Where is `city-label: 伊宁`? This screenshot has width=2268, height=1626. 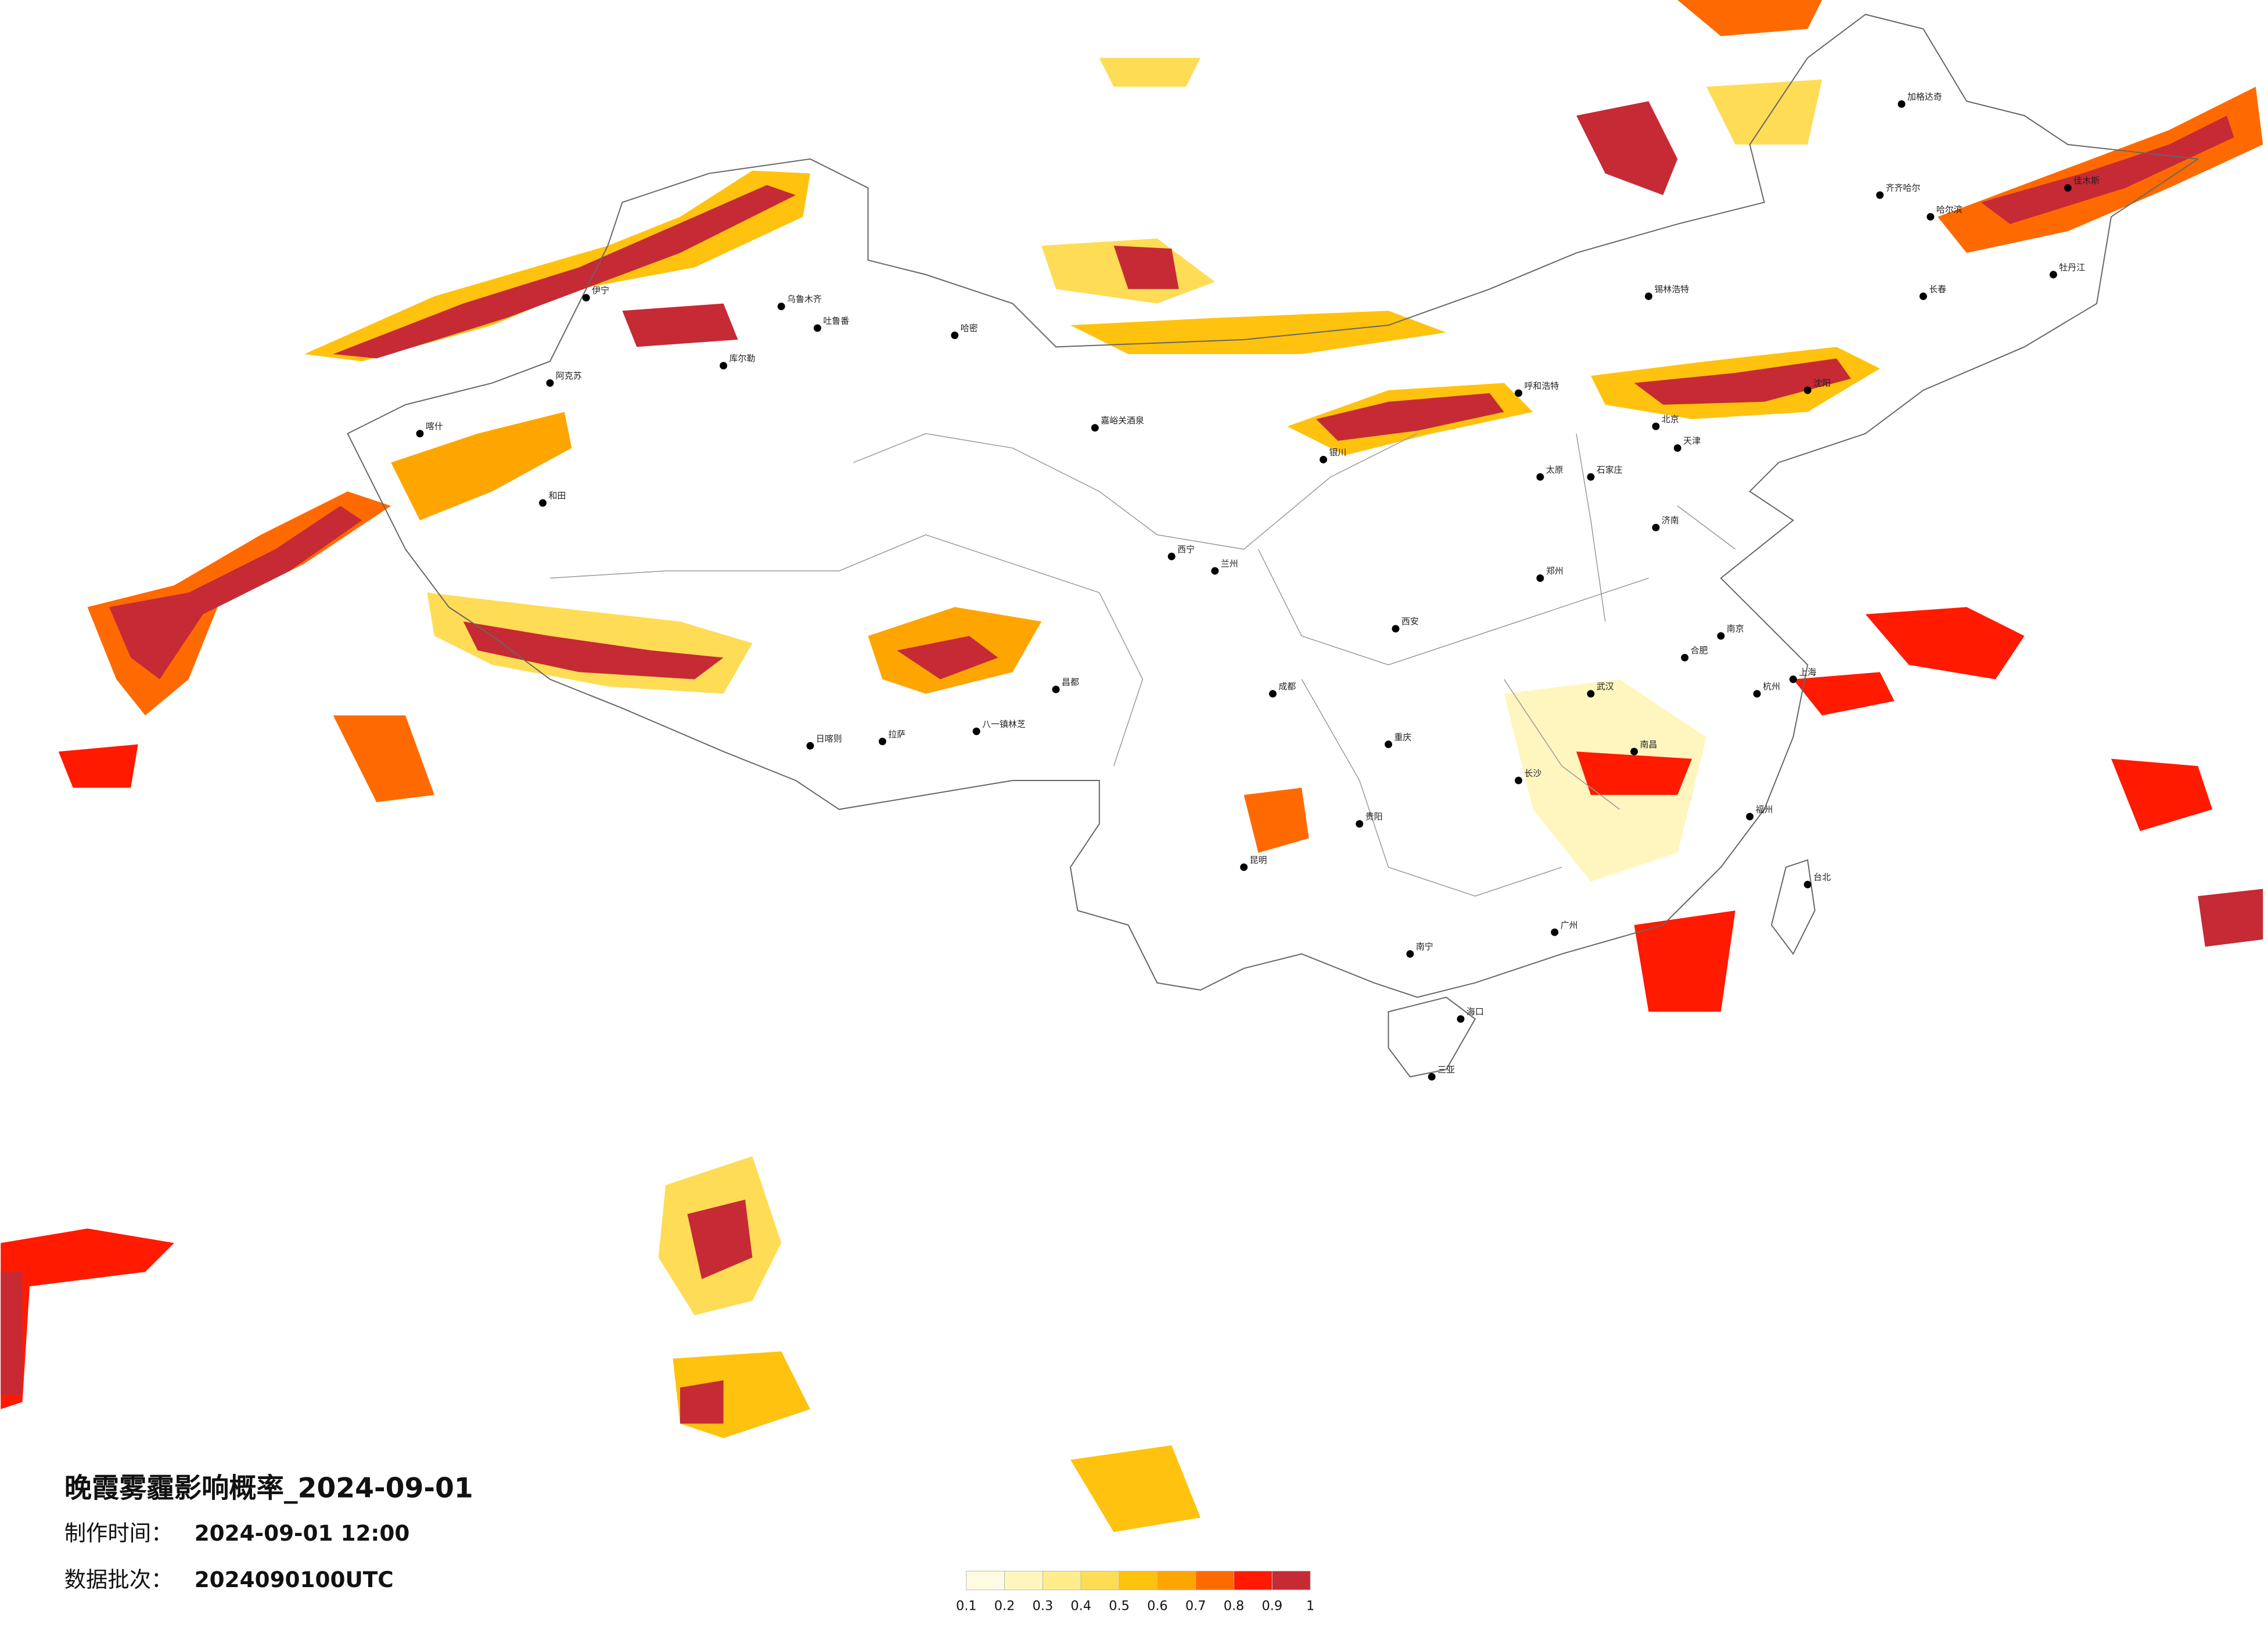
city-label: 伊宁 is located at coordinates (600, 290).